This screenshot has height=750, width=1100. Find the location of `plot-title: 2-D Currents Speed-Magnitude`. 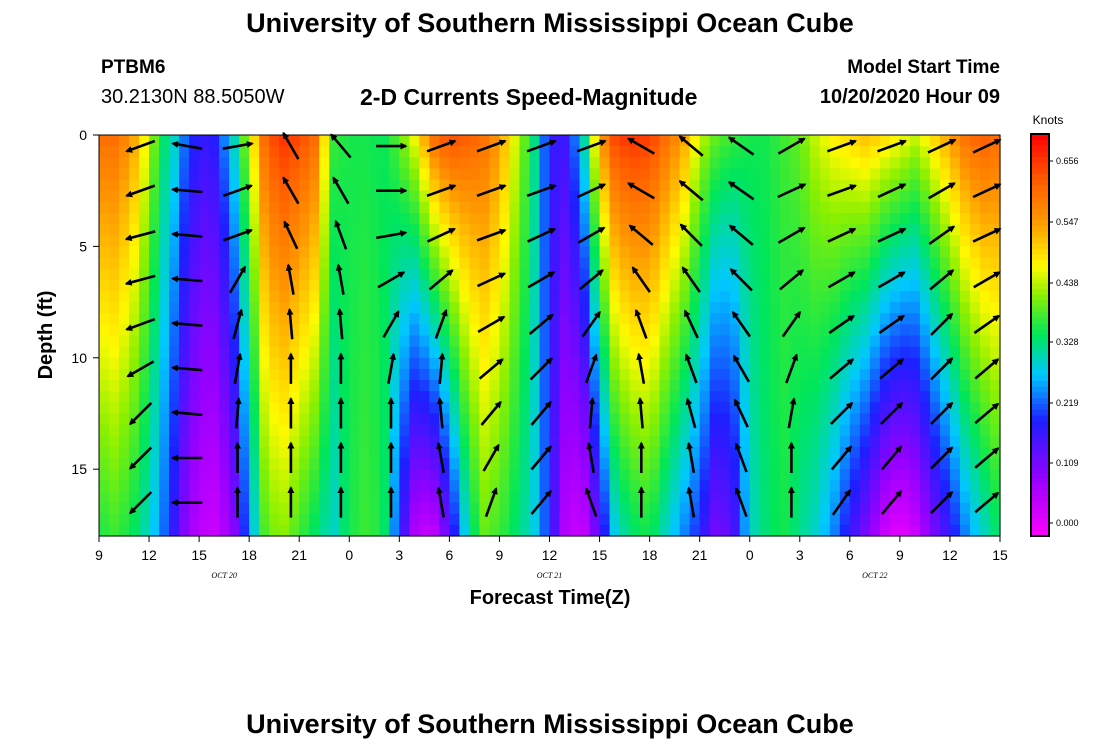

plot-title: 2-D Currents Speed-Magnitude is located at coordinates (529, 97).